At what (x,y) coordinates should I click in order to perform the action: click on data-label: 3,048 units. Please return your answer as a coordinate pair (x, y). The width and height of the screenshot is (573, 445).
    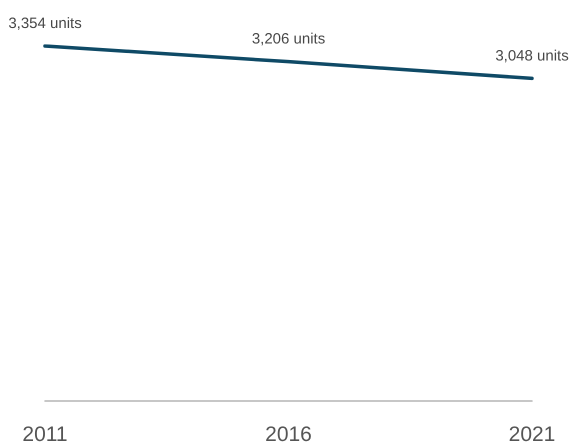
    Looking at the image, I should click on (532, 55).